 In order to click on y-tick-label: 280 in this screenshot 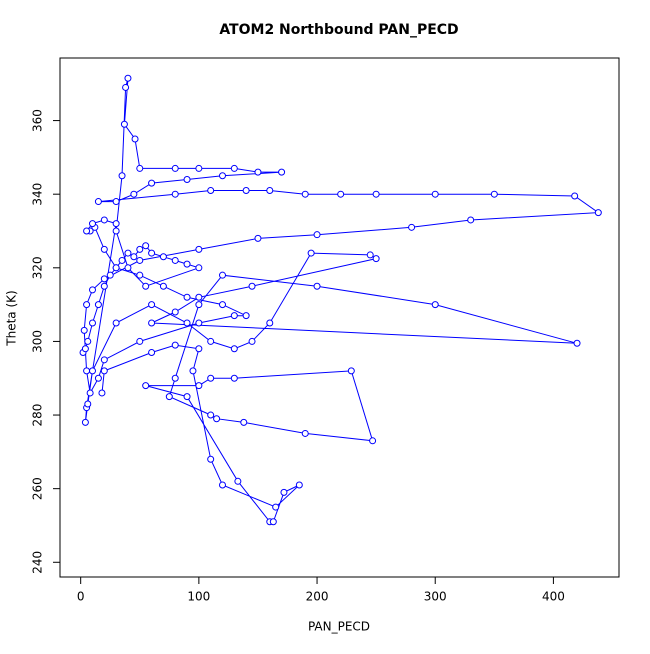, I will do `click(38, 415)`.